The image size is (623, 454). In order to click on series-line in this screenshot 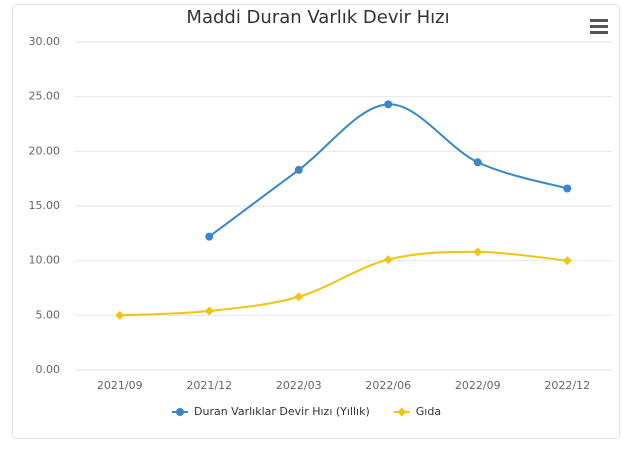, I will do `click(343, 283)`.